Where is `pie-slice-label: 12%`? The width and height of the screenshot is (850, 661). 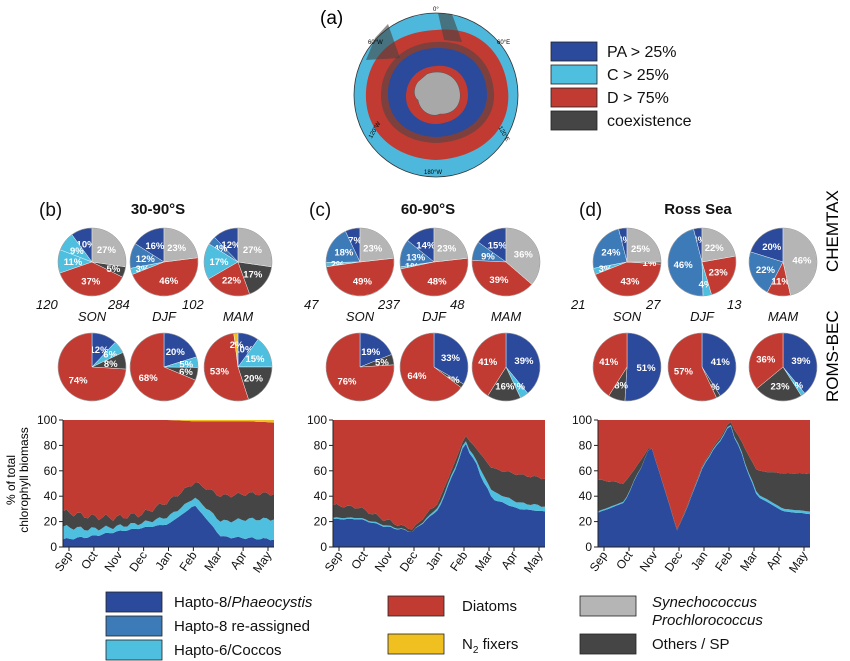
pie-slice-label: 12% is located at coordinates (231, 245).